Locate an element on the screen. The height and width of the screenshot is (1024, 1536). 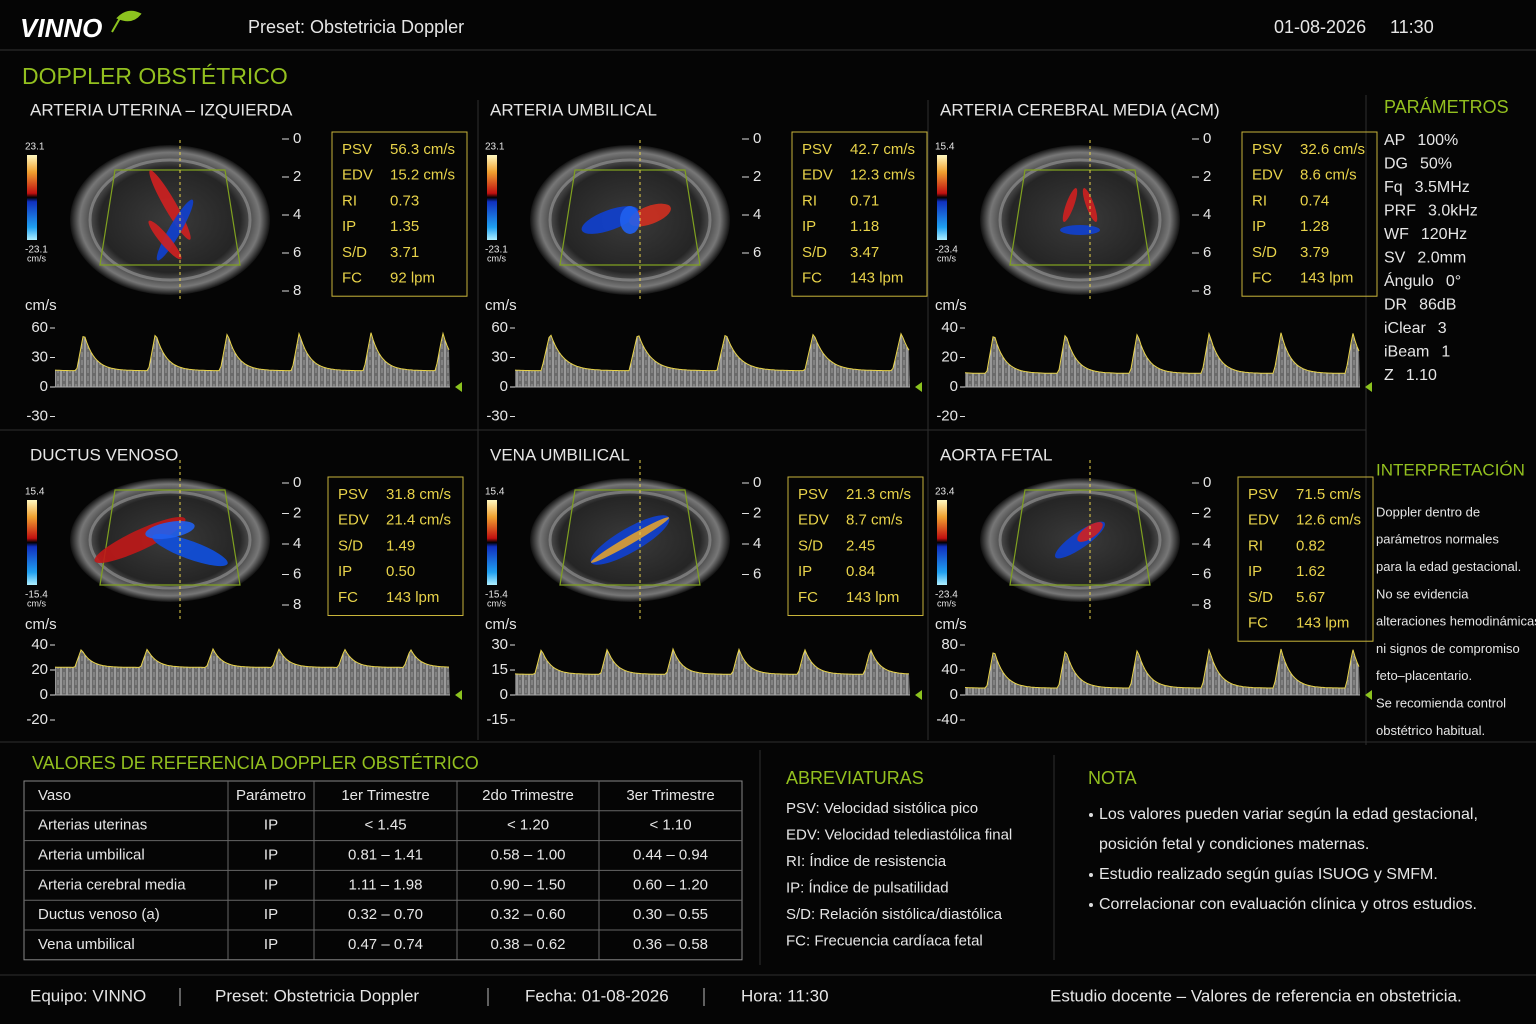
measure-label: EDV is located at coordinates (813, 520).